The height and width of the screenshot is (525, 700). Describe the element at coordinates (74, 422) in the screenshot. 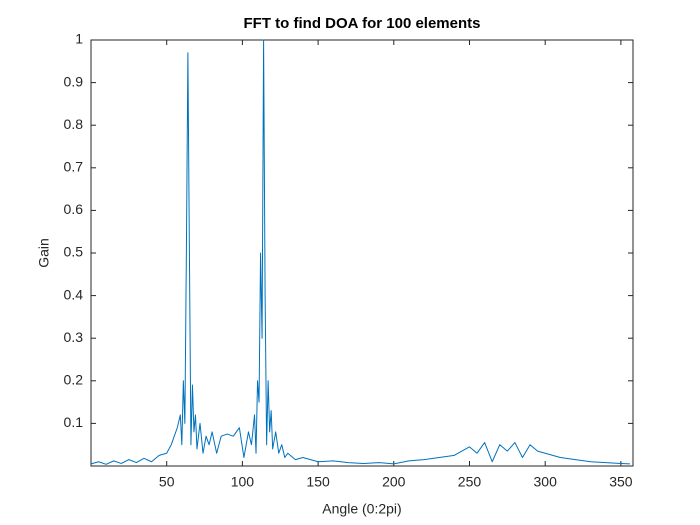

I see `y-tick-label: 0.1` at that location.